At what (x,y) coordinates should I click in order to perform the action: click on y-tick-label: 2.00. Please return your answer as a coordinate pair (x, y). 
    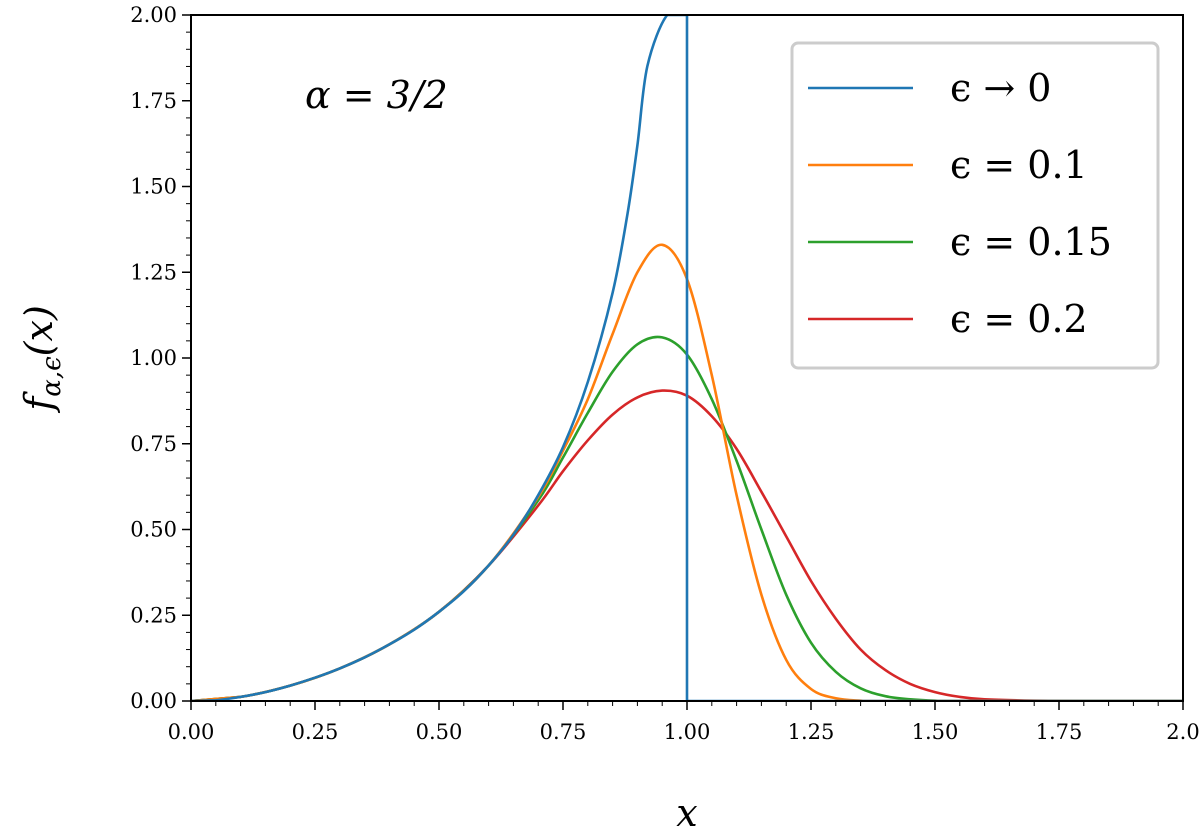
    Looking at the image, I should click on (153, 15).